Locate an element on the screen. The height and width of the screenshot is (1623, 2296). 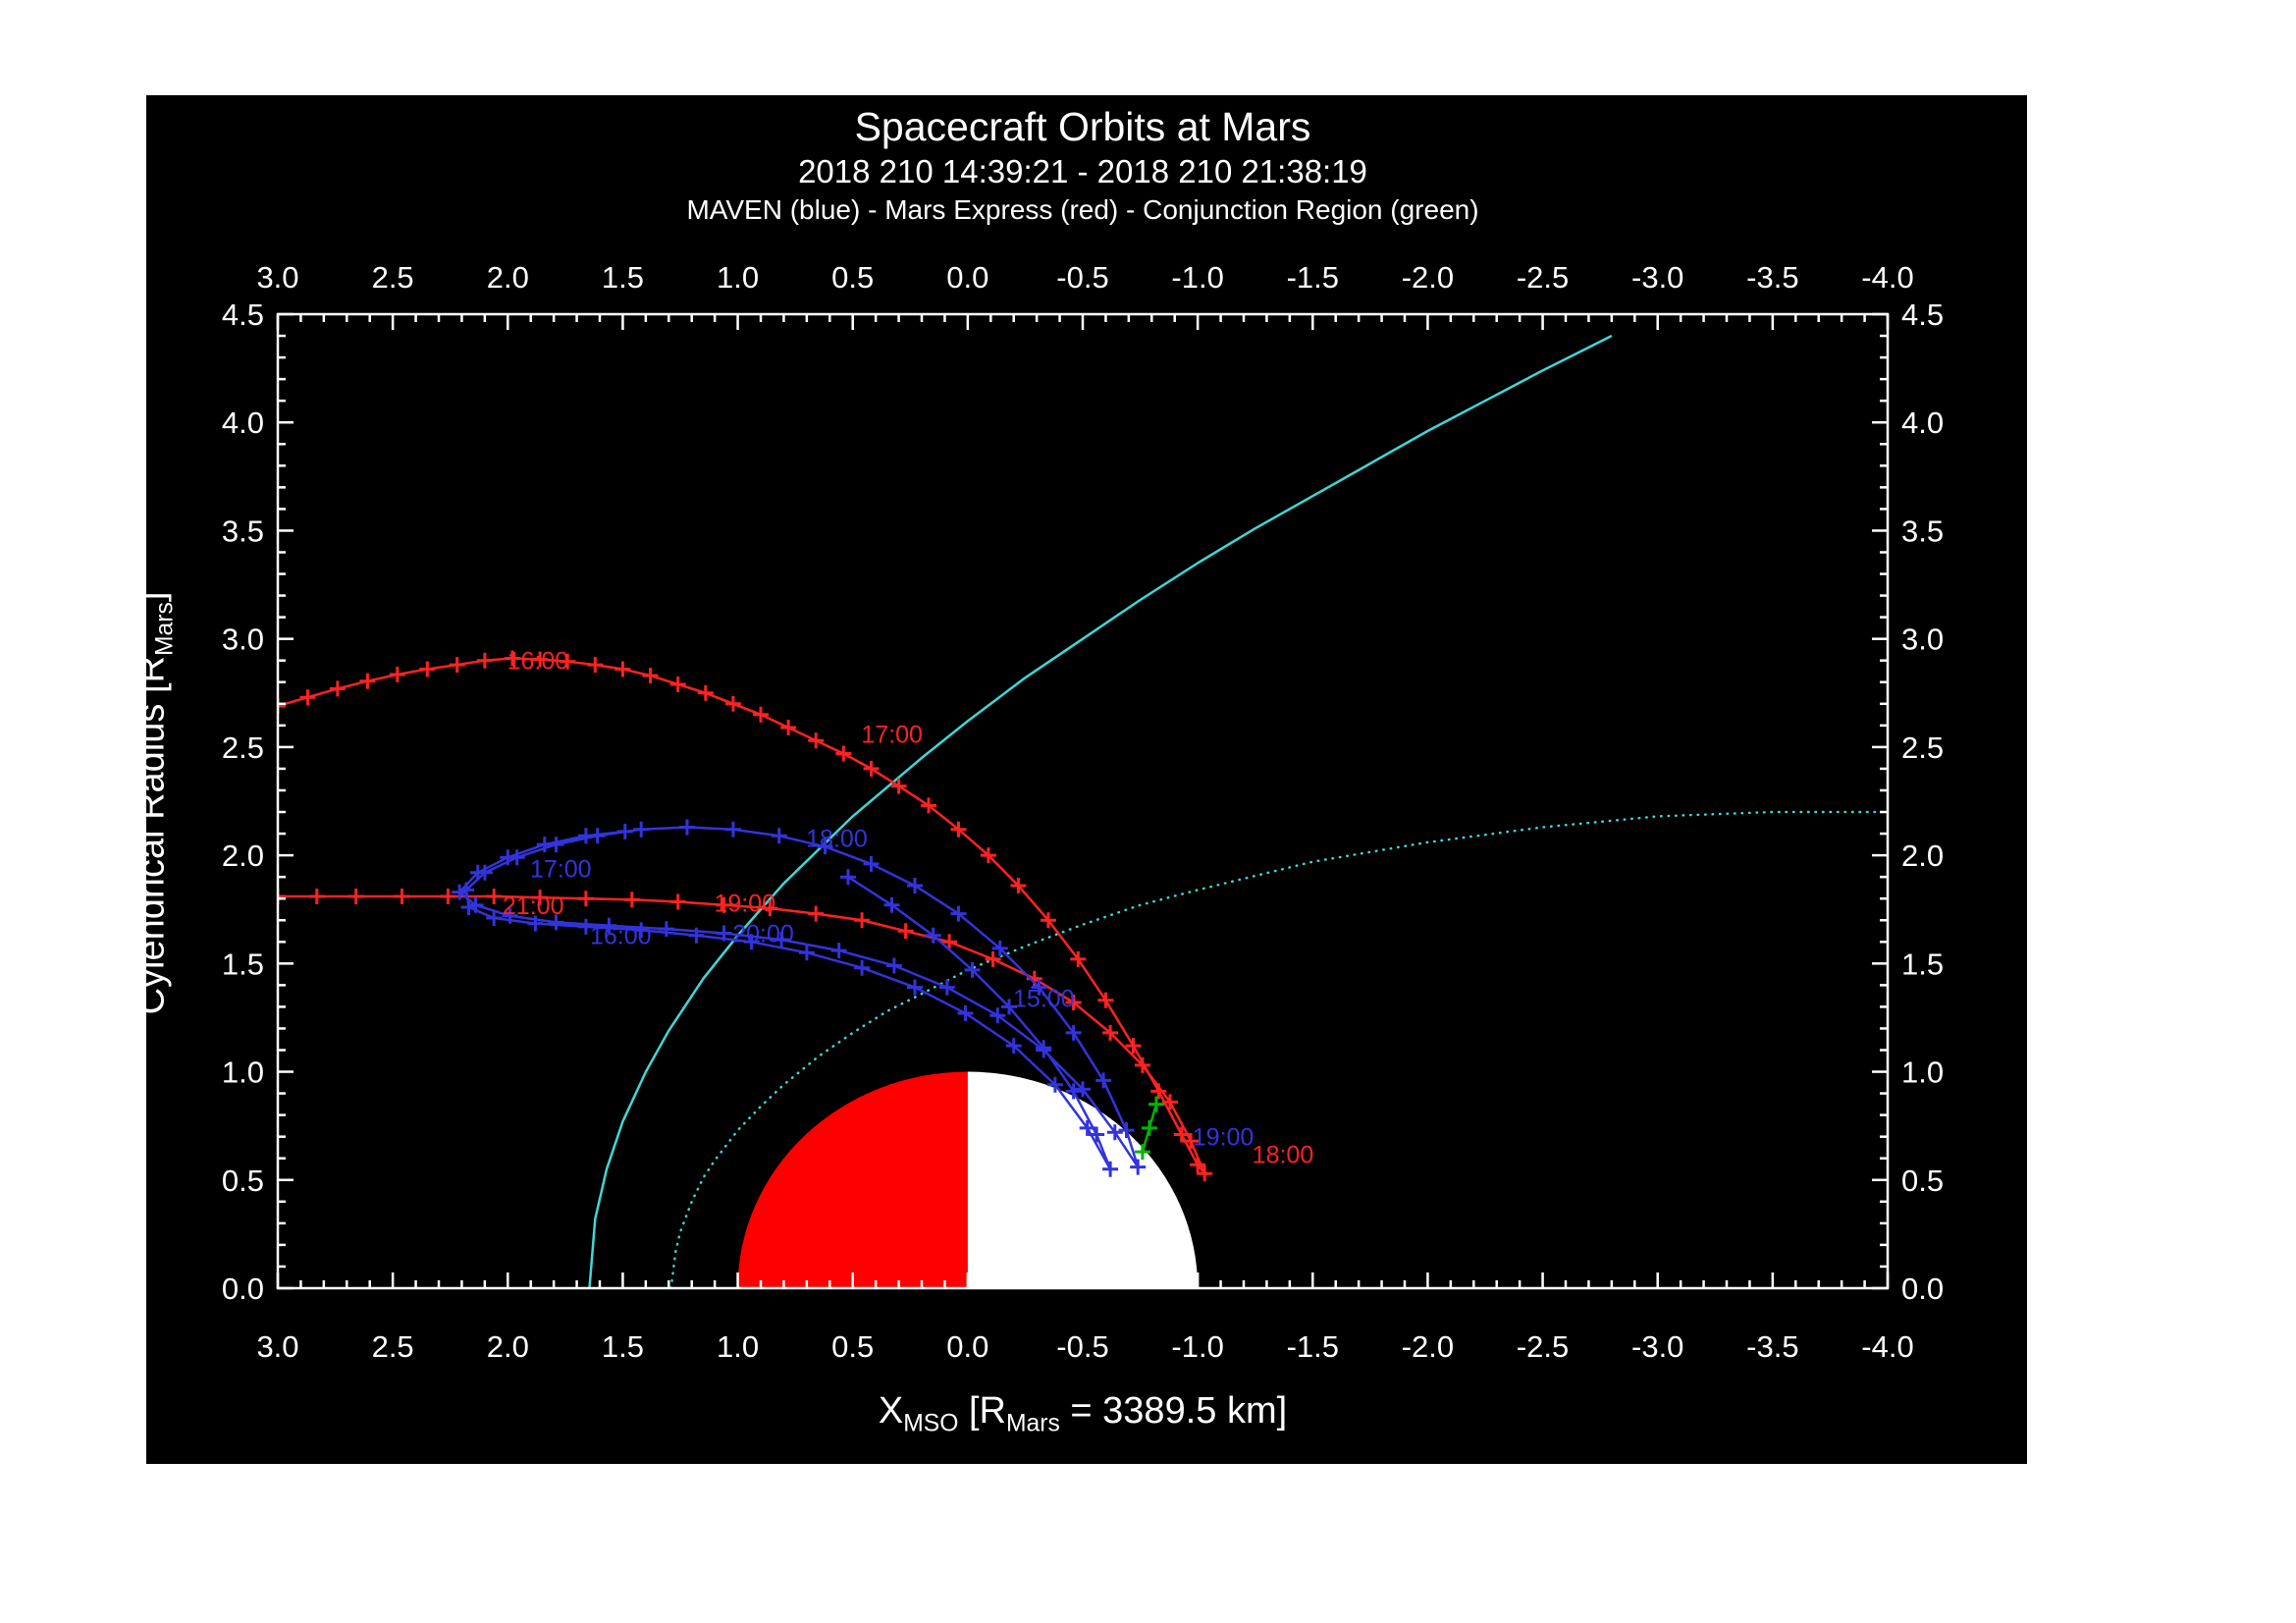
conjunction-region-marks is located at coordinates (1149, 1128).